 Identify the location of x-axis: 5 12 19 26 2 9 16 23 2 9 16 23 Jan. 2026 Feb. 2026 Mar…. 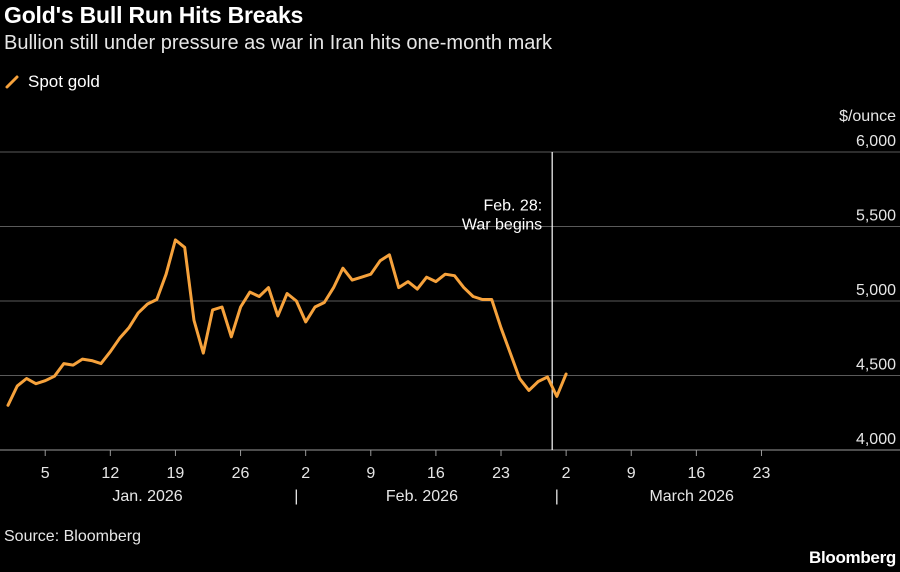
(406, 477).